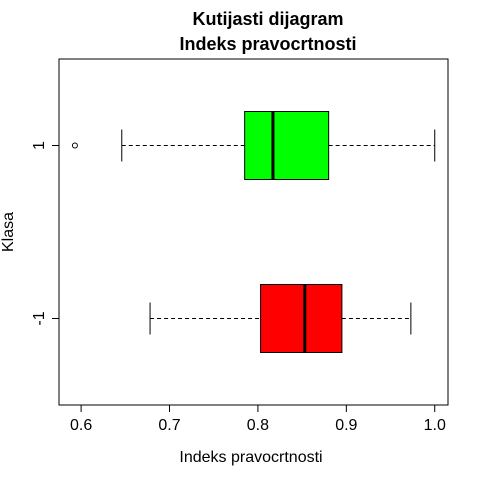  I want to click on x-tick-label-0.9: 0.9, so click(346, 425).